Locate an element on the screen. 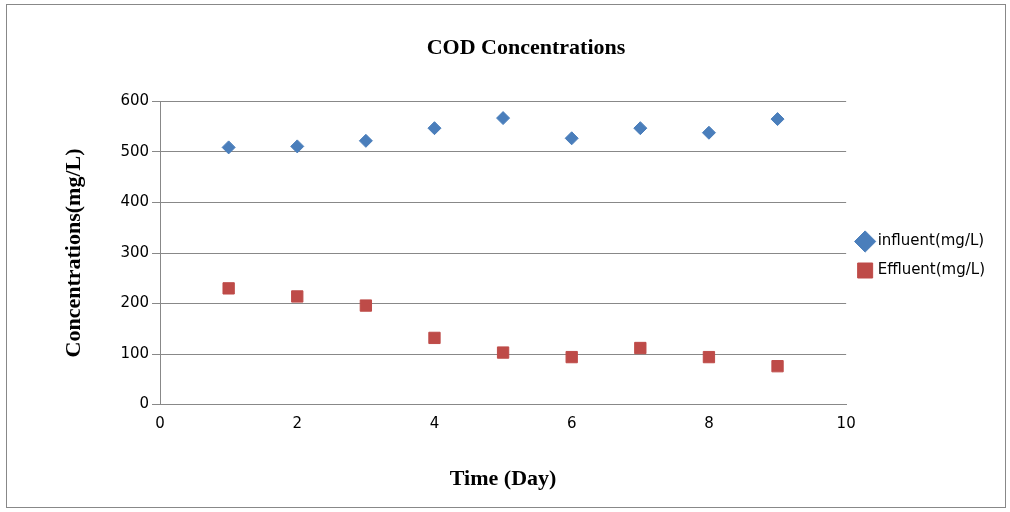 Image resolution: width=1010 pixels, height=512 pixels. legend-label: Effluent(mg/L) is located at coordinates (931, 269).